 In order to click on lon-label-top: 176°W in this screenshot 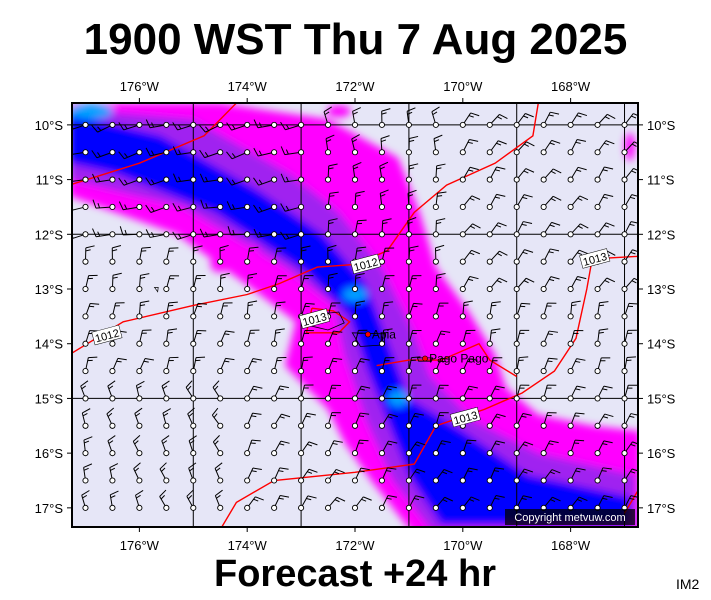, I will do `click(140, 86)`.